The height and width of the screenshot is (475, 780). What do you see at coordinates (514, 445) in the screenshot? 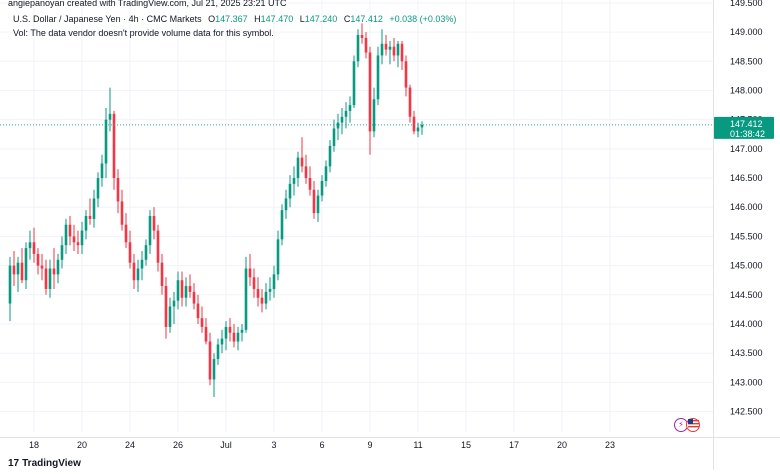
I see `x-tick-label: 17` at bounding box center [514, 445].